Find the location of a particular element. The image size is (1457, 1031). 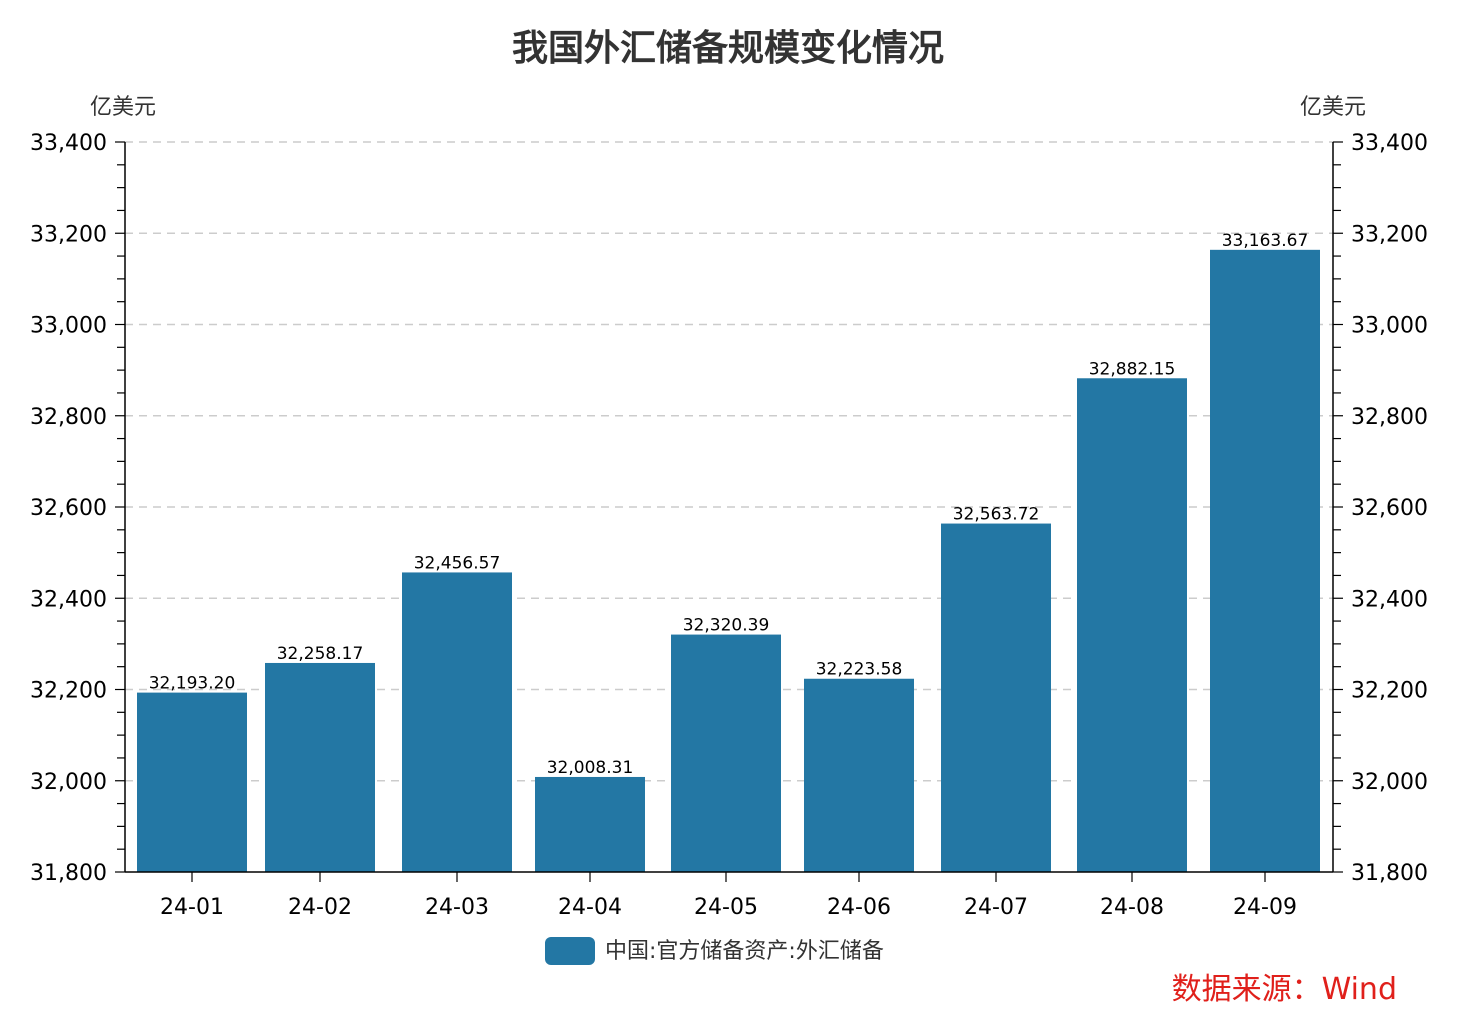

y-tick-label-left: 33,400 is located at coordinates (68, 143).